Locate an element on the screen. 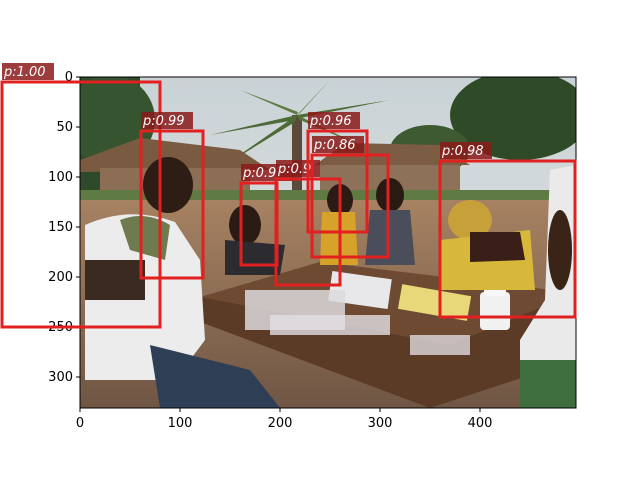 Image resolution: width=640 pixels, height=480 pixels. detection-label: p:0.99 is located at coordinates (163, 121).